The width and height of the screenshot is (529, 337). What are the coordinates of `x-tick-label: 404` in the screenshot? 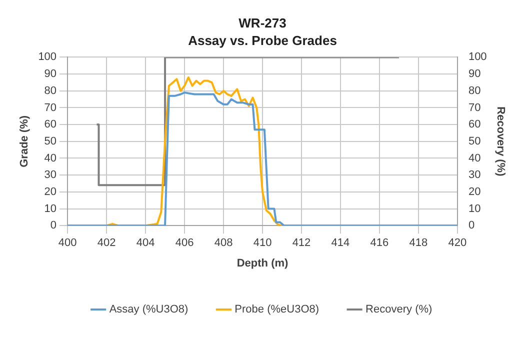 It's located at (145, 243).